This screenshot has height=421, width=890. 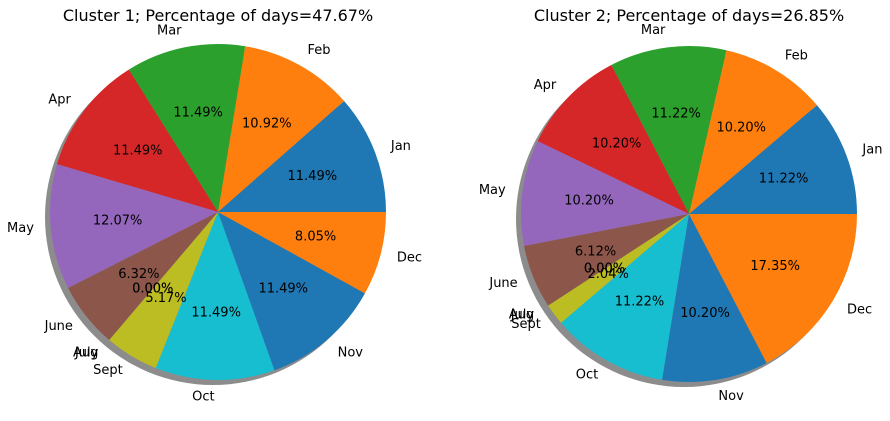 I want to click on slice-value-oct: 11.22%, so click(x=640, y=301).